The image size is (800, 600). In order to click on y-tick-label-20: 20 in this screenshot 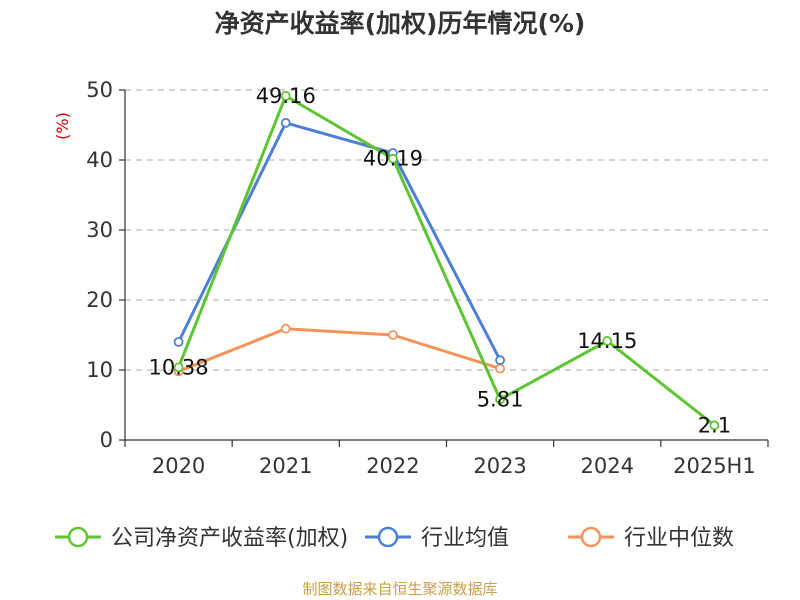, I will do `click(99, 300)`.